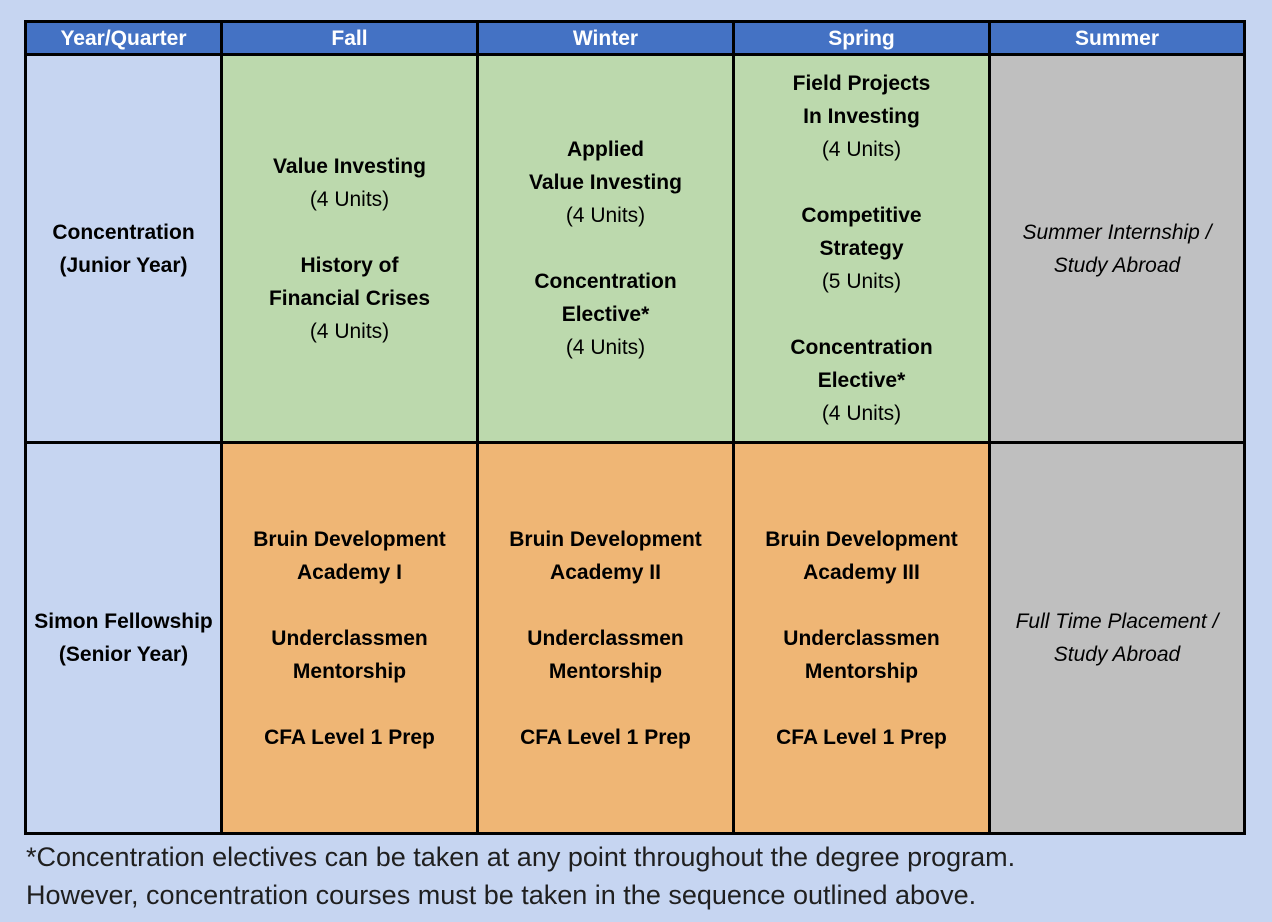 The height and width of the screenshot is (922, 1272). I want to click on header-fall: Fall, so click(348, 39).